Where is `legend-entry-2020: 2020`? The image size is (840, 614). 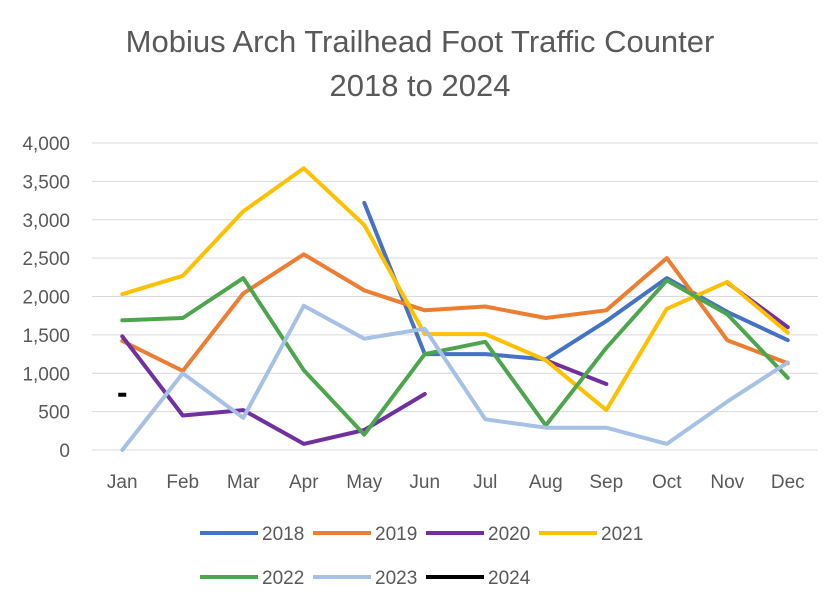
legend-entry-2020: 2020 is located at coordinates (478, 534).